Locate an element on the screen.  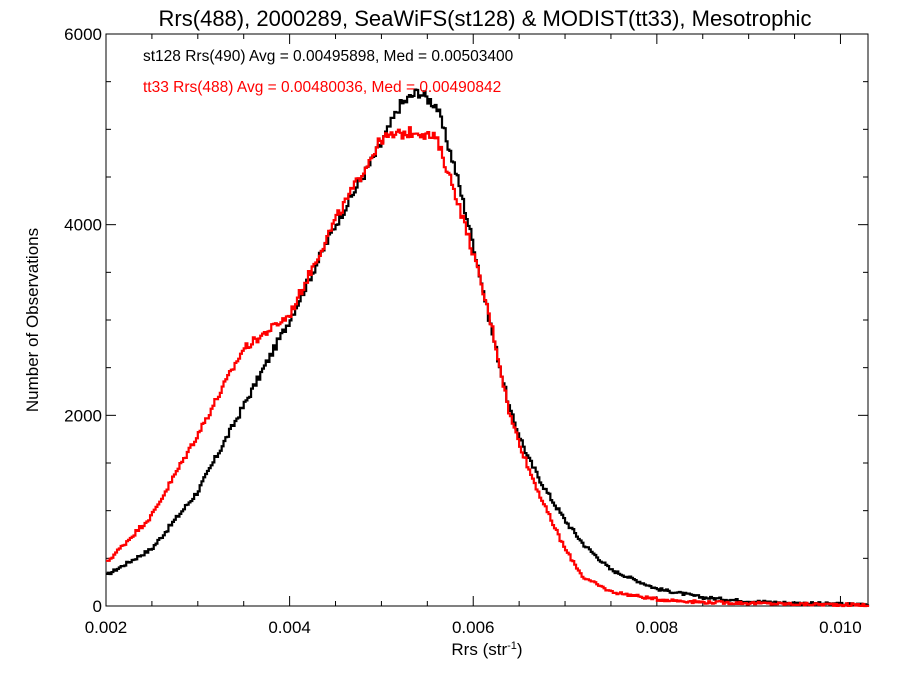
y-axis-label: Number of Observations is located at coordinates (32, 320).